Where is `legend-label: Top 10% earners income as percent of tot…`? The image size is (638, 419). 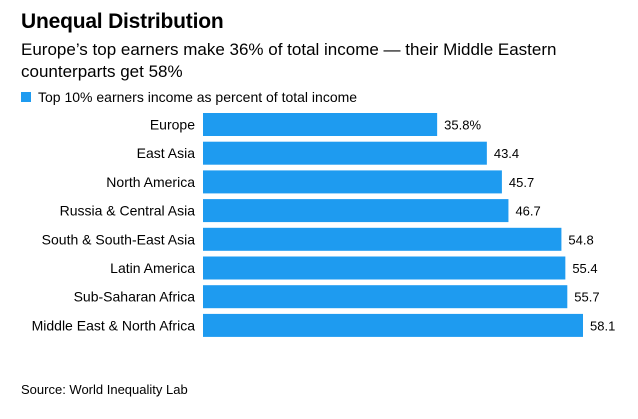
legend-label: Top 10% earners income as percent of tot… is located at coordinates (198, 97).